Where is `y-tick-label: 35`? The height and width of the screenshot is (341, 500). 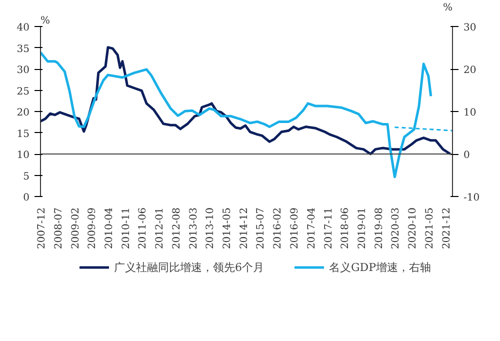 y-tick-label: 35 is located at coordinates (23, 49).